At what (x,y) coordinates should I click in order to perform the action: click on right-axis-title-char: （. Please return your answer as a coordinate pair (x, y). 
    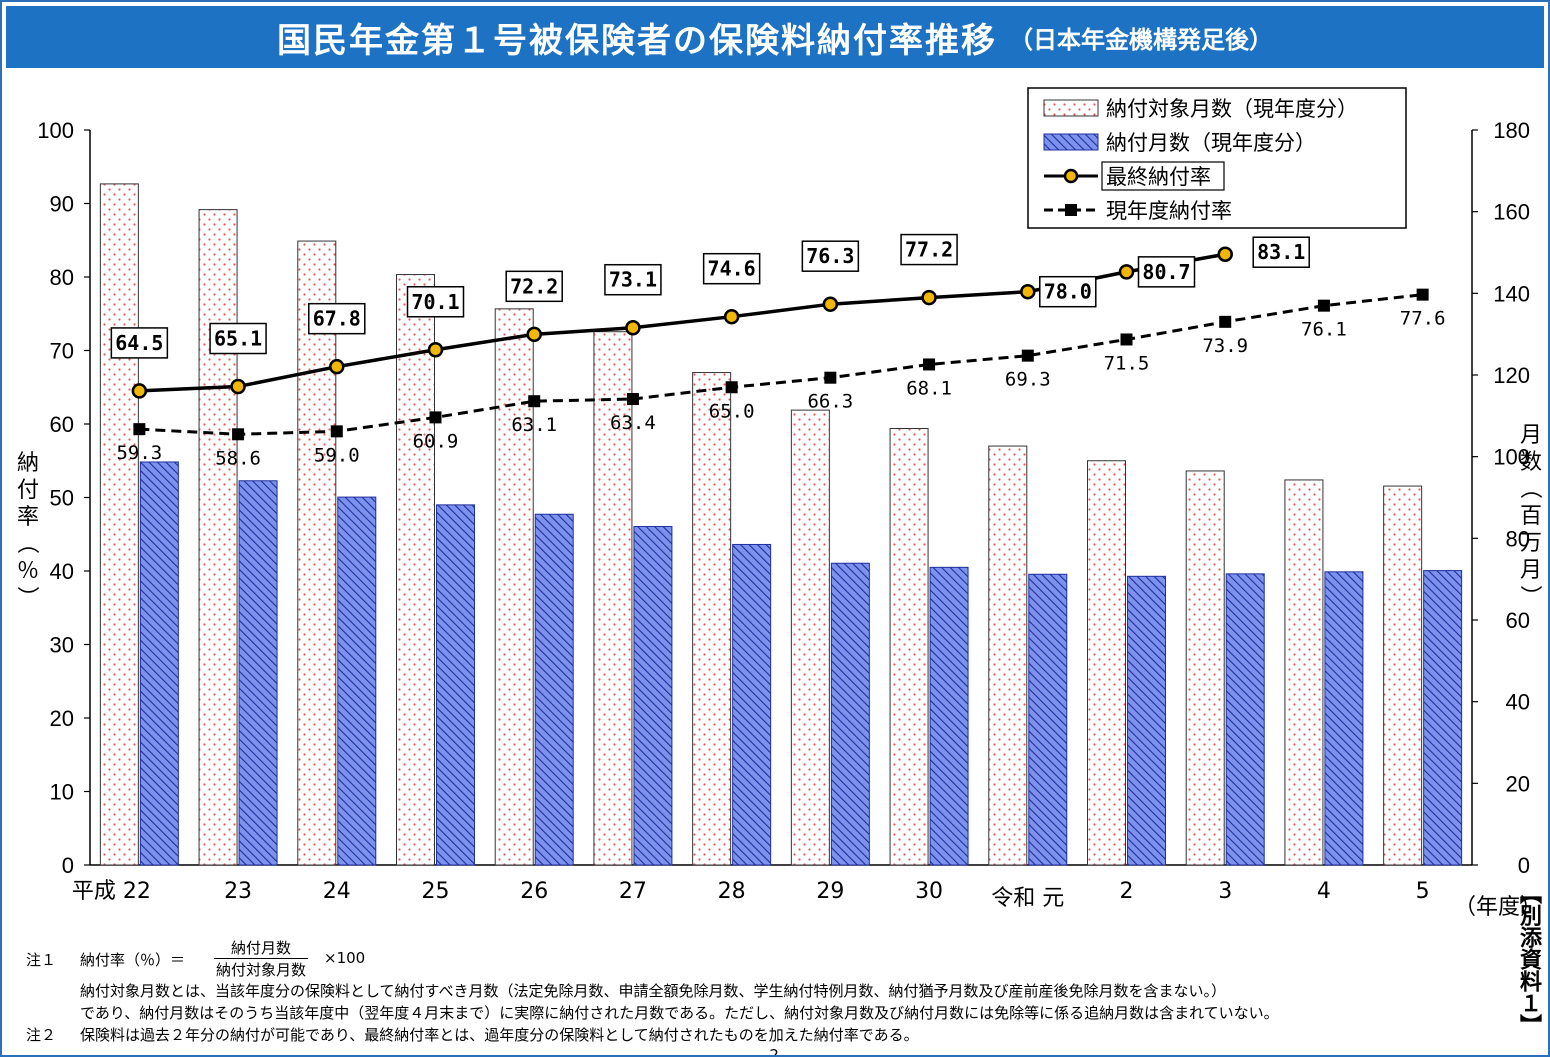
    Looking at the image, I should click on (1529, 488).